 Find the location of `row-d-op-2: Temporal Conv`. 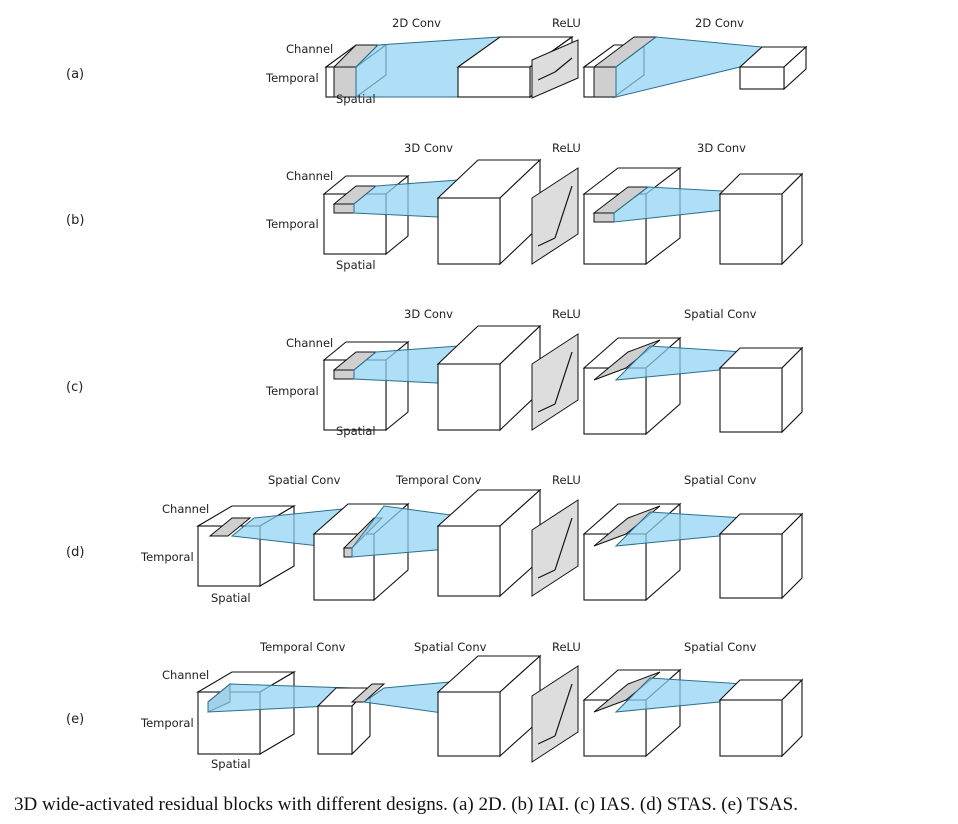

row-d-op-2: Temporal Conv is located at coordinates (438, 480).